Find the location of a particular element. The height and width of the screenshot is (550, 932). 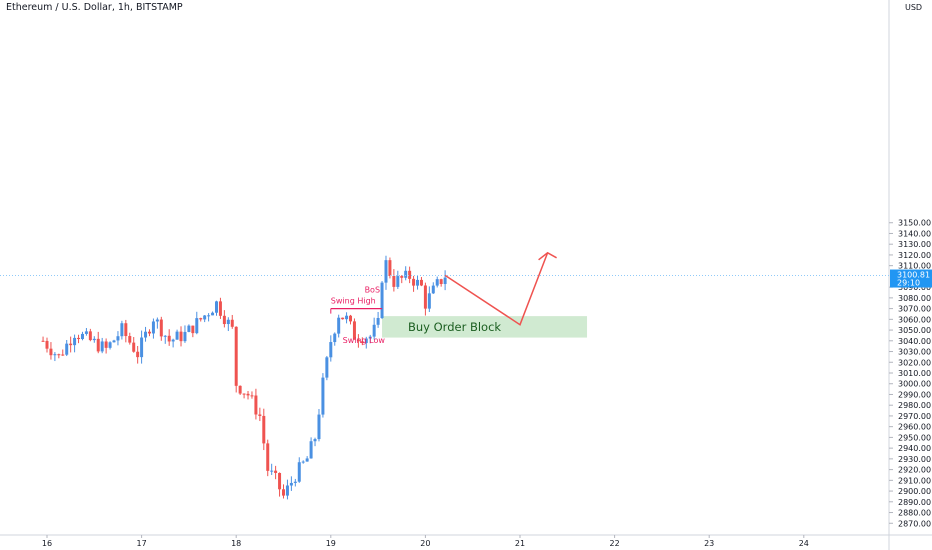

order-block-label: Buy Order Block is located at coordinates (454, 327).